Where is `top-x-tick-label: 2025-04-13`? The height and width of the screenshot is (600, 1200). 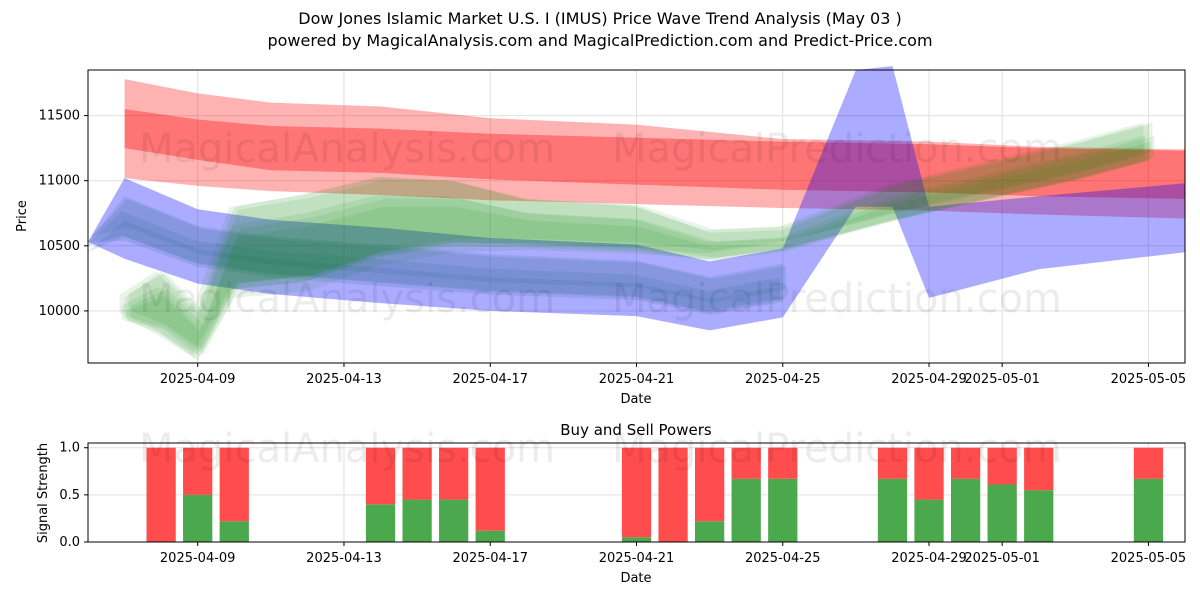 top-x-tick-label: 2025-04-13 is located at coordinates (344, 379).